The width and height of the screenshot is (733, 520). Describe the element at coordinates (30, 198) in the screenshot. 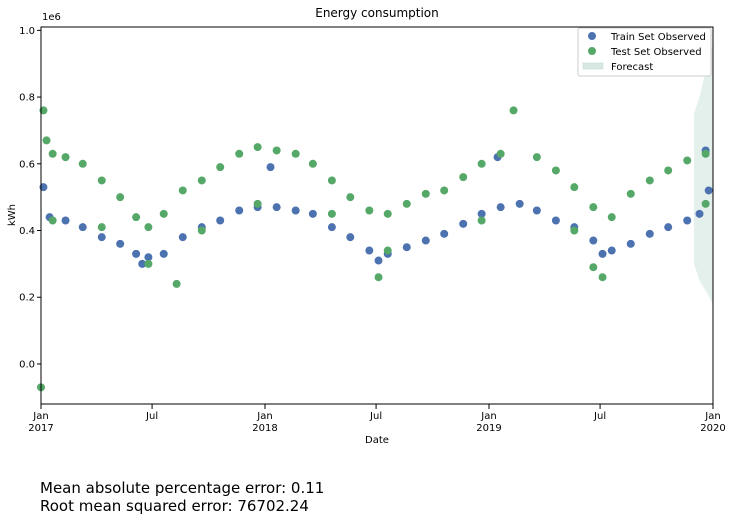

I see `y-axis: 0.0 0.2 0.4 0.6 0.8 1.0` at that location.